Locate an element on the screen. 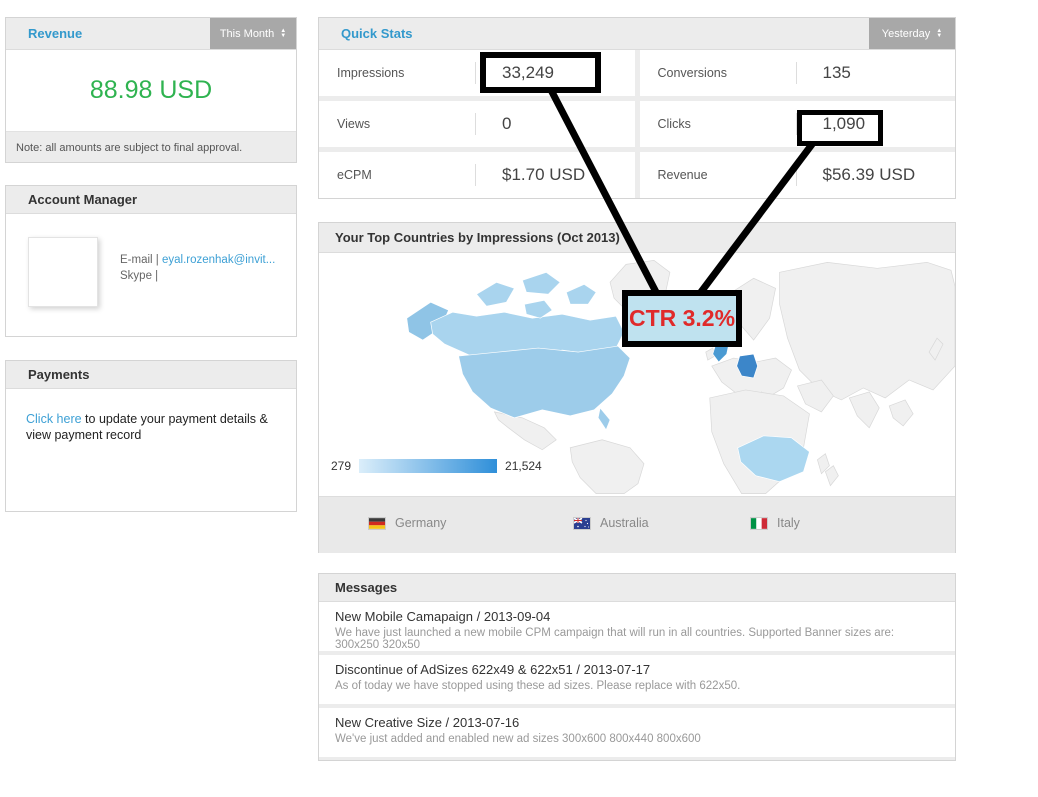 The image size is (1038, 797). iceland-shape is located at coordinates (681, 299).